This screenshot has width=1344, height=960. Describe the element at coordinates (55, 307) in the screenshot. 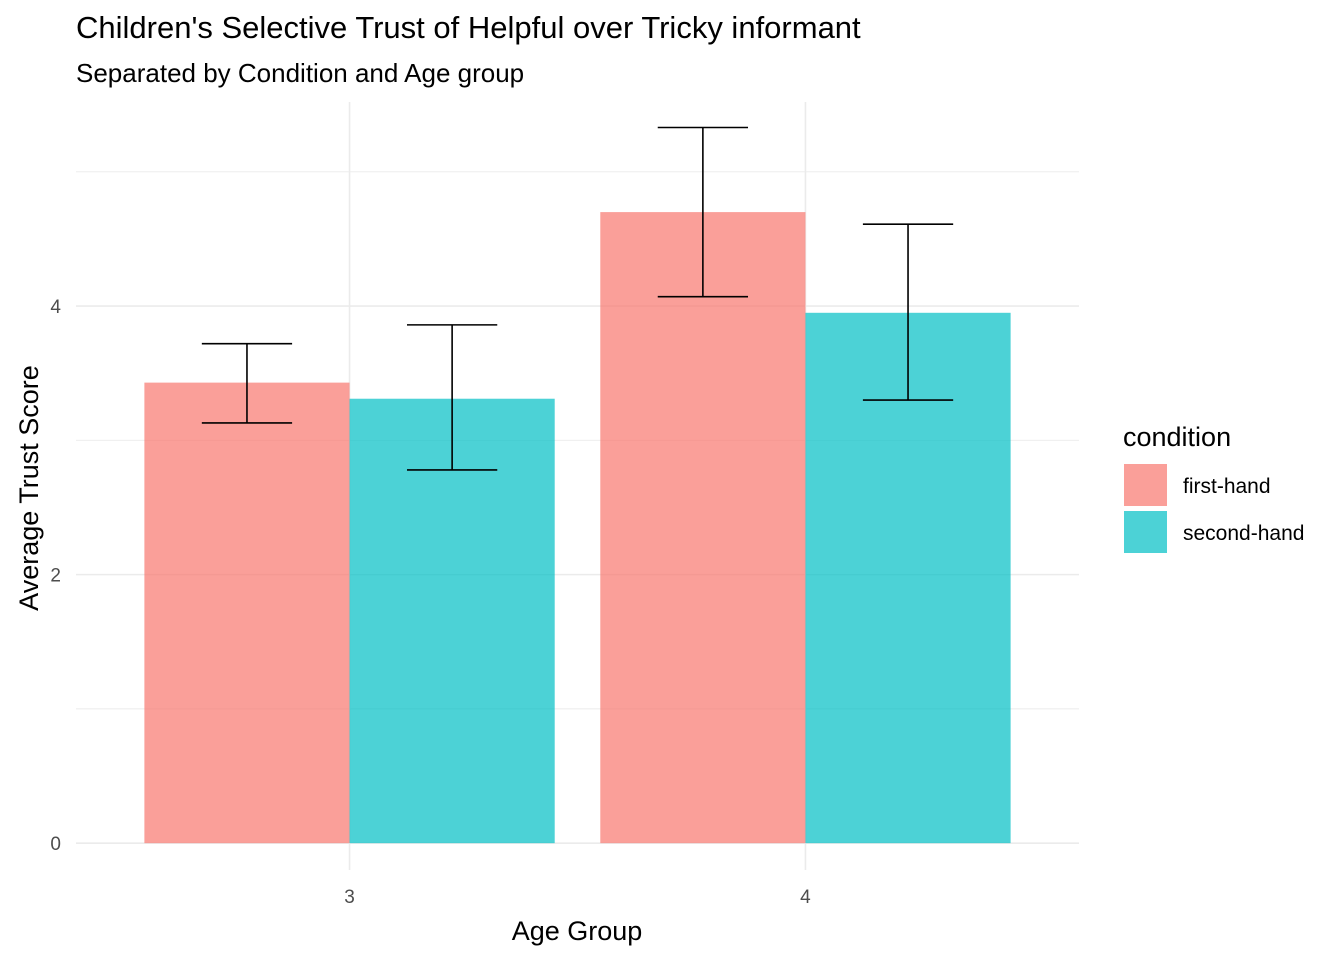

I see `y-tick-label: 4` at that location.